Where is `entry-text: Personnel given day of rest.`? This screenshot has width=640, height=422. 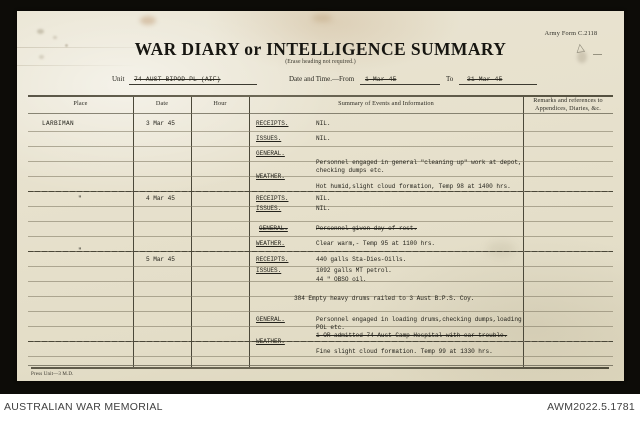 entry-text: Personnel given day of rest. is located at coordinates (366, 228).